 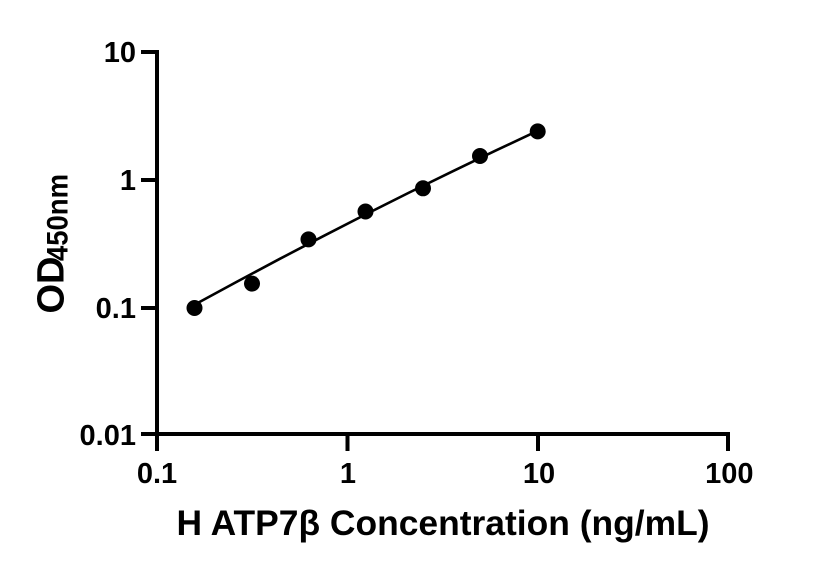 I want to click on svg-text: OD, so click(x=52, y=285).